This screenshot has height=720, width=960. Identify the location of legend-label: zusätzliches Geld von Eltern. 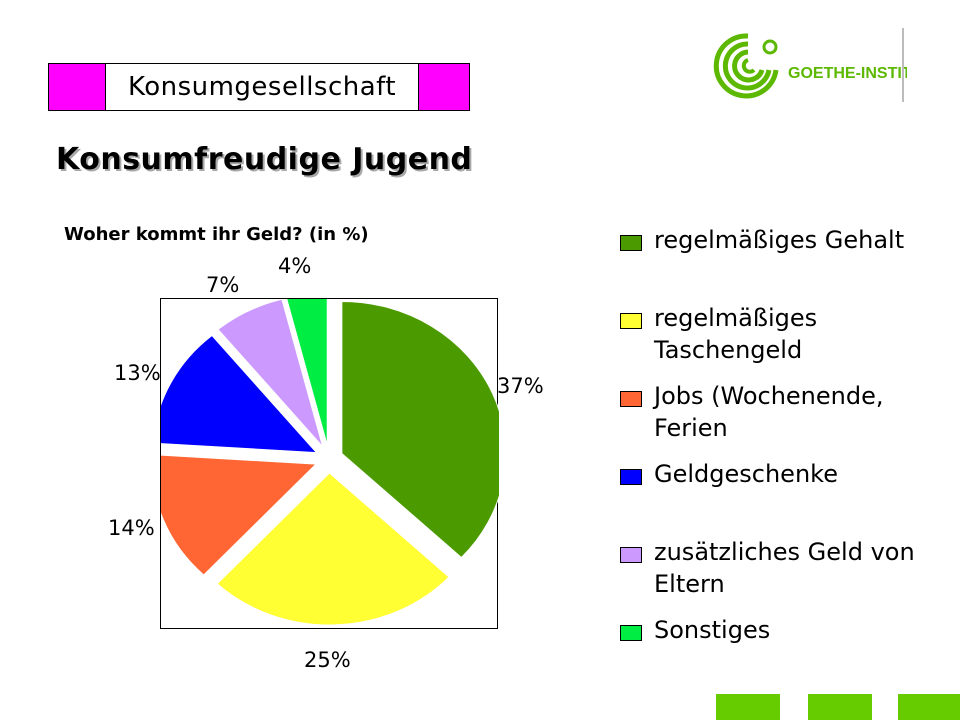
(784, 568).